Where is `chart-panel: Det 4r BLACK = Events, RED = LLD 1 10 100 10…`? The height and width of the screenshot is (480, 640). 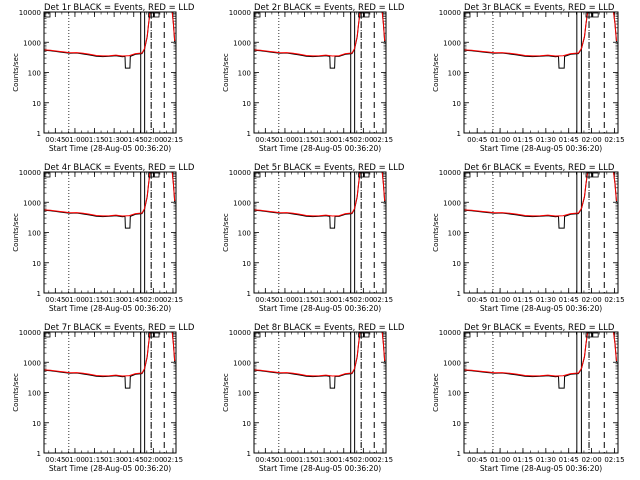 chart-panel: Det 4r BLACK = Events, RED = LLD 1 10 100 10… is located at coordinates (103, 238).